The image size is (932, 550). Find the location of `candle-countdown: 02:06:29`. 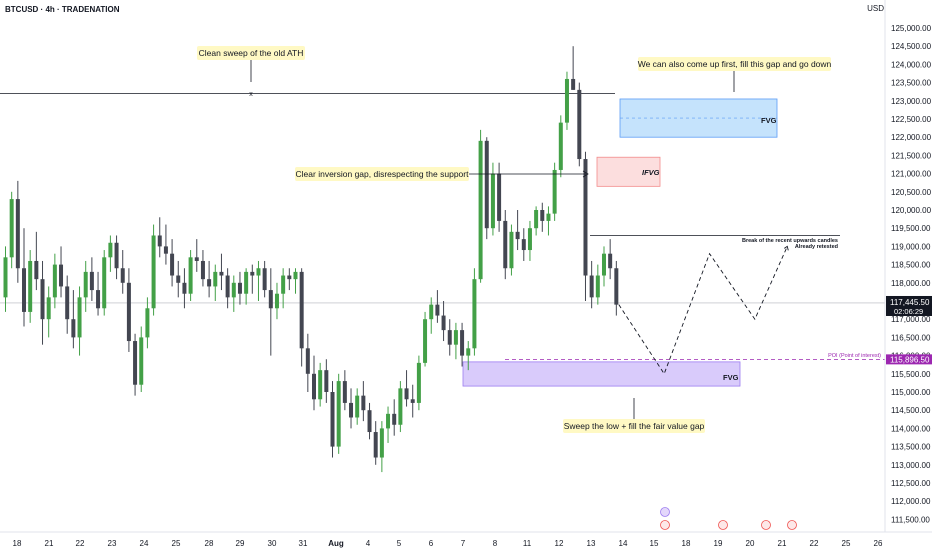

candle-countdown: 02:06:29 is located at coordinates (908, 311).